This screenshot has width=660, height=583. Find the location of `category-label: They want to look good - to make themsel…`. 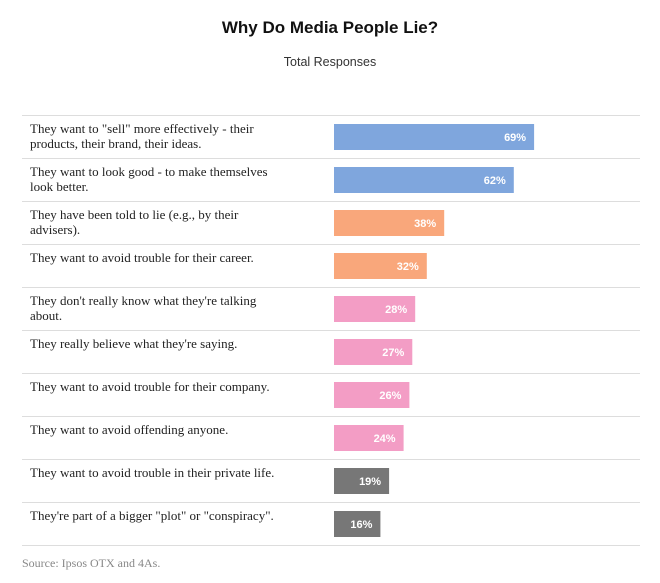

category-label: They want to look good - to make themsel… is located at coordinates (149, 179).